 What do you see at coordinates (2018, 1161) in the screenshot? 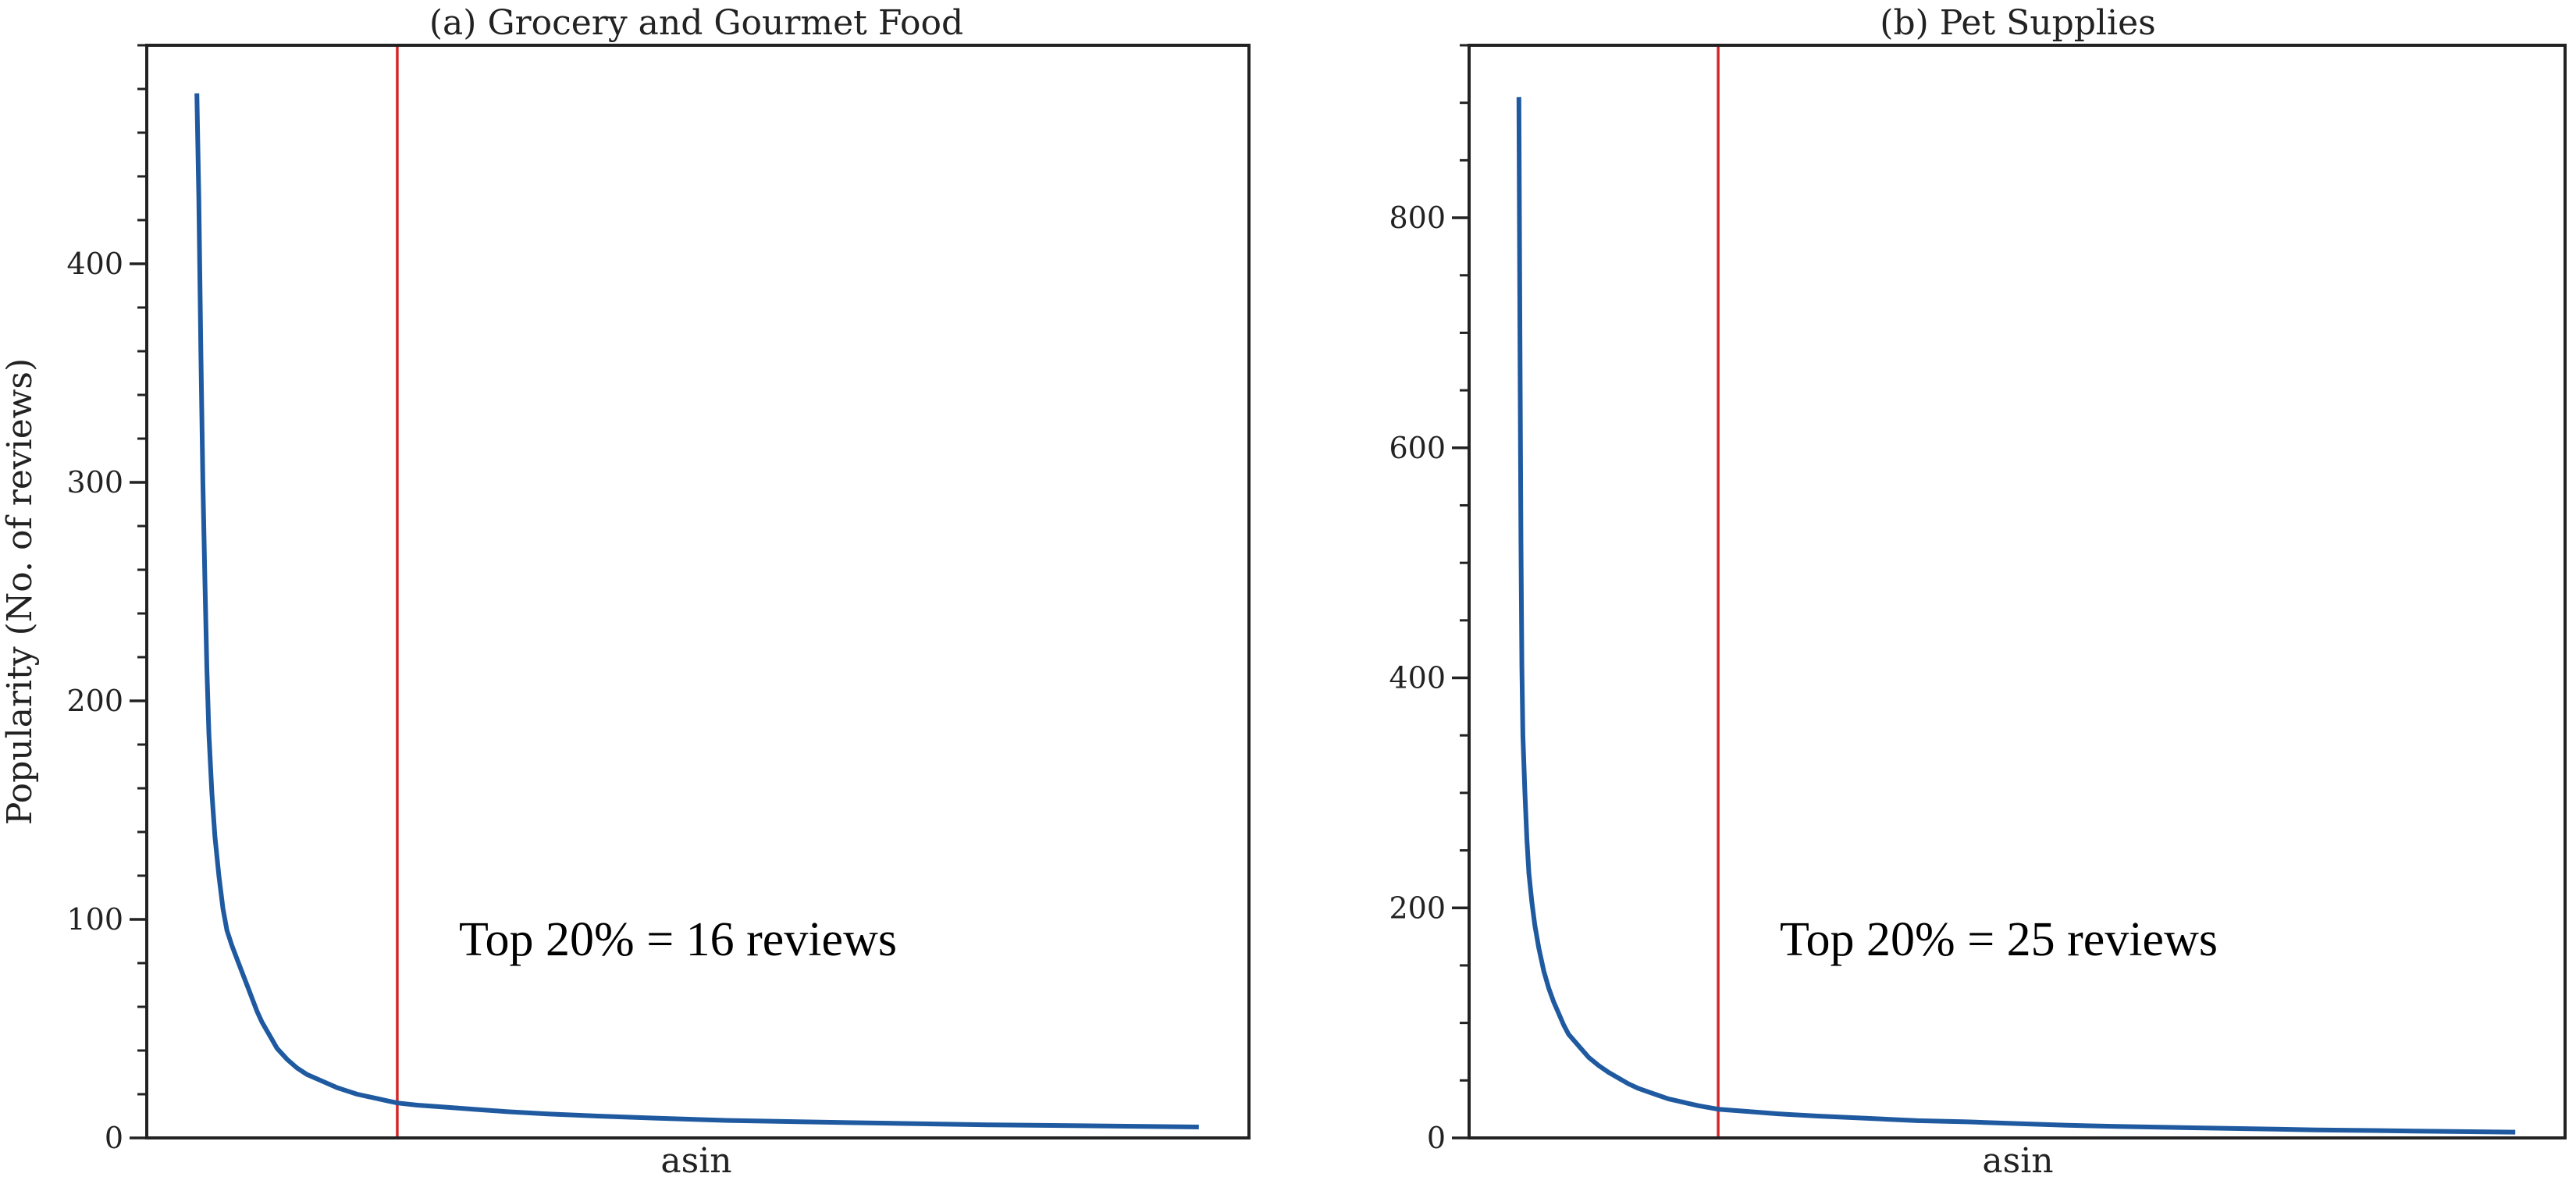
I see `panel-b-x-axis-label: asin` at bounding box center [2018, 1161].